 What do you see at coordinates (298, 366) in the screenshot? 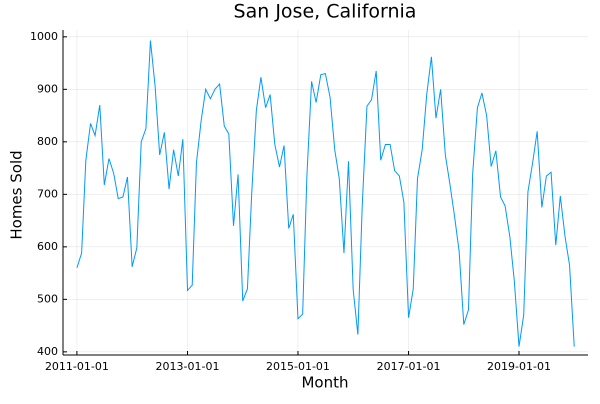
I see `x-tick-label: 2015-01-01` at bounding box center [298, 366].